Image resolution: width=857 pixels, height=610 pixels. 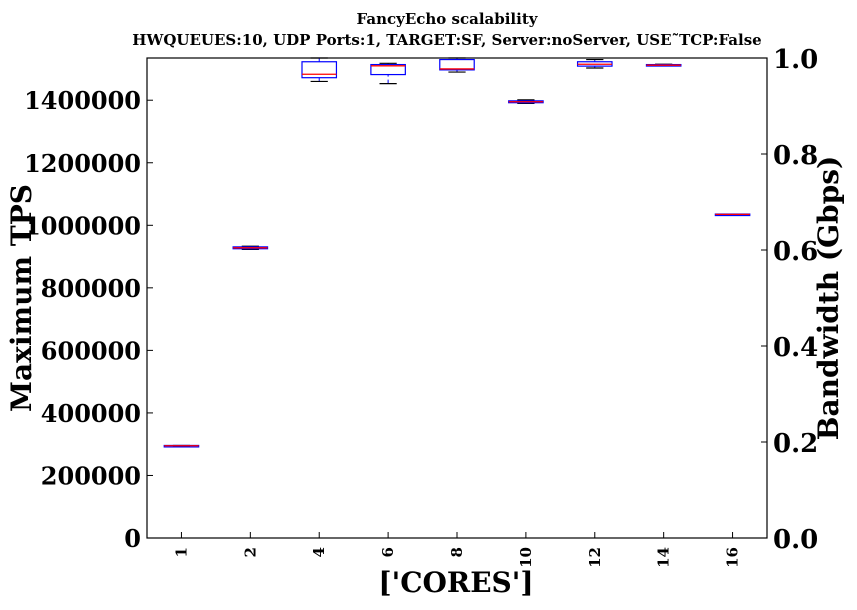 What do you see at coordinates (664, 557) in the screenshot?
I see `x-tick-label: 14` at bounding box center [664, 557].